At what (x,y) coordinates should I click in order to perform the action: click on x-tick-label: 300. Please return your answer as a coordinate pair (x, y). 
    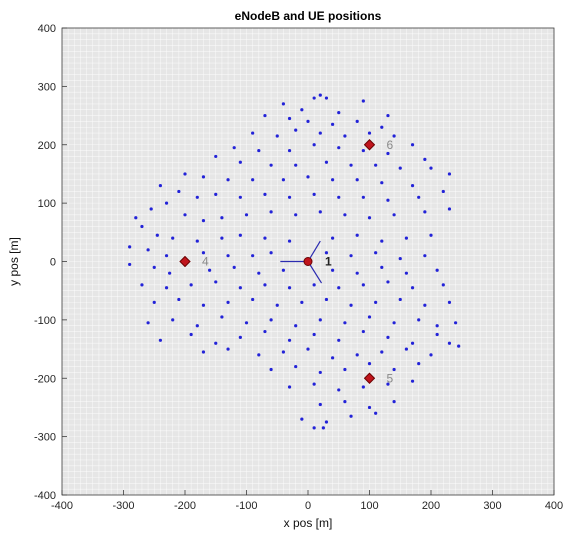
    Looking at the image, I should click on (492, 506).